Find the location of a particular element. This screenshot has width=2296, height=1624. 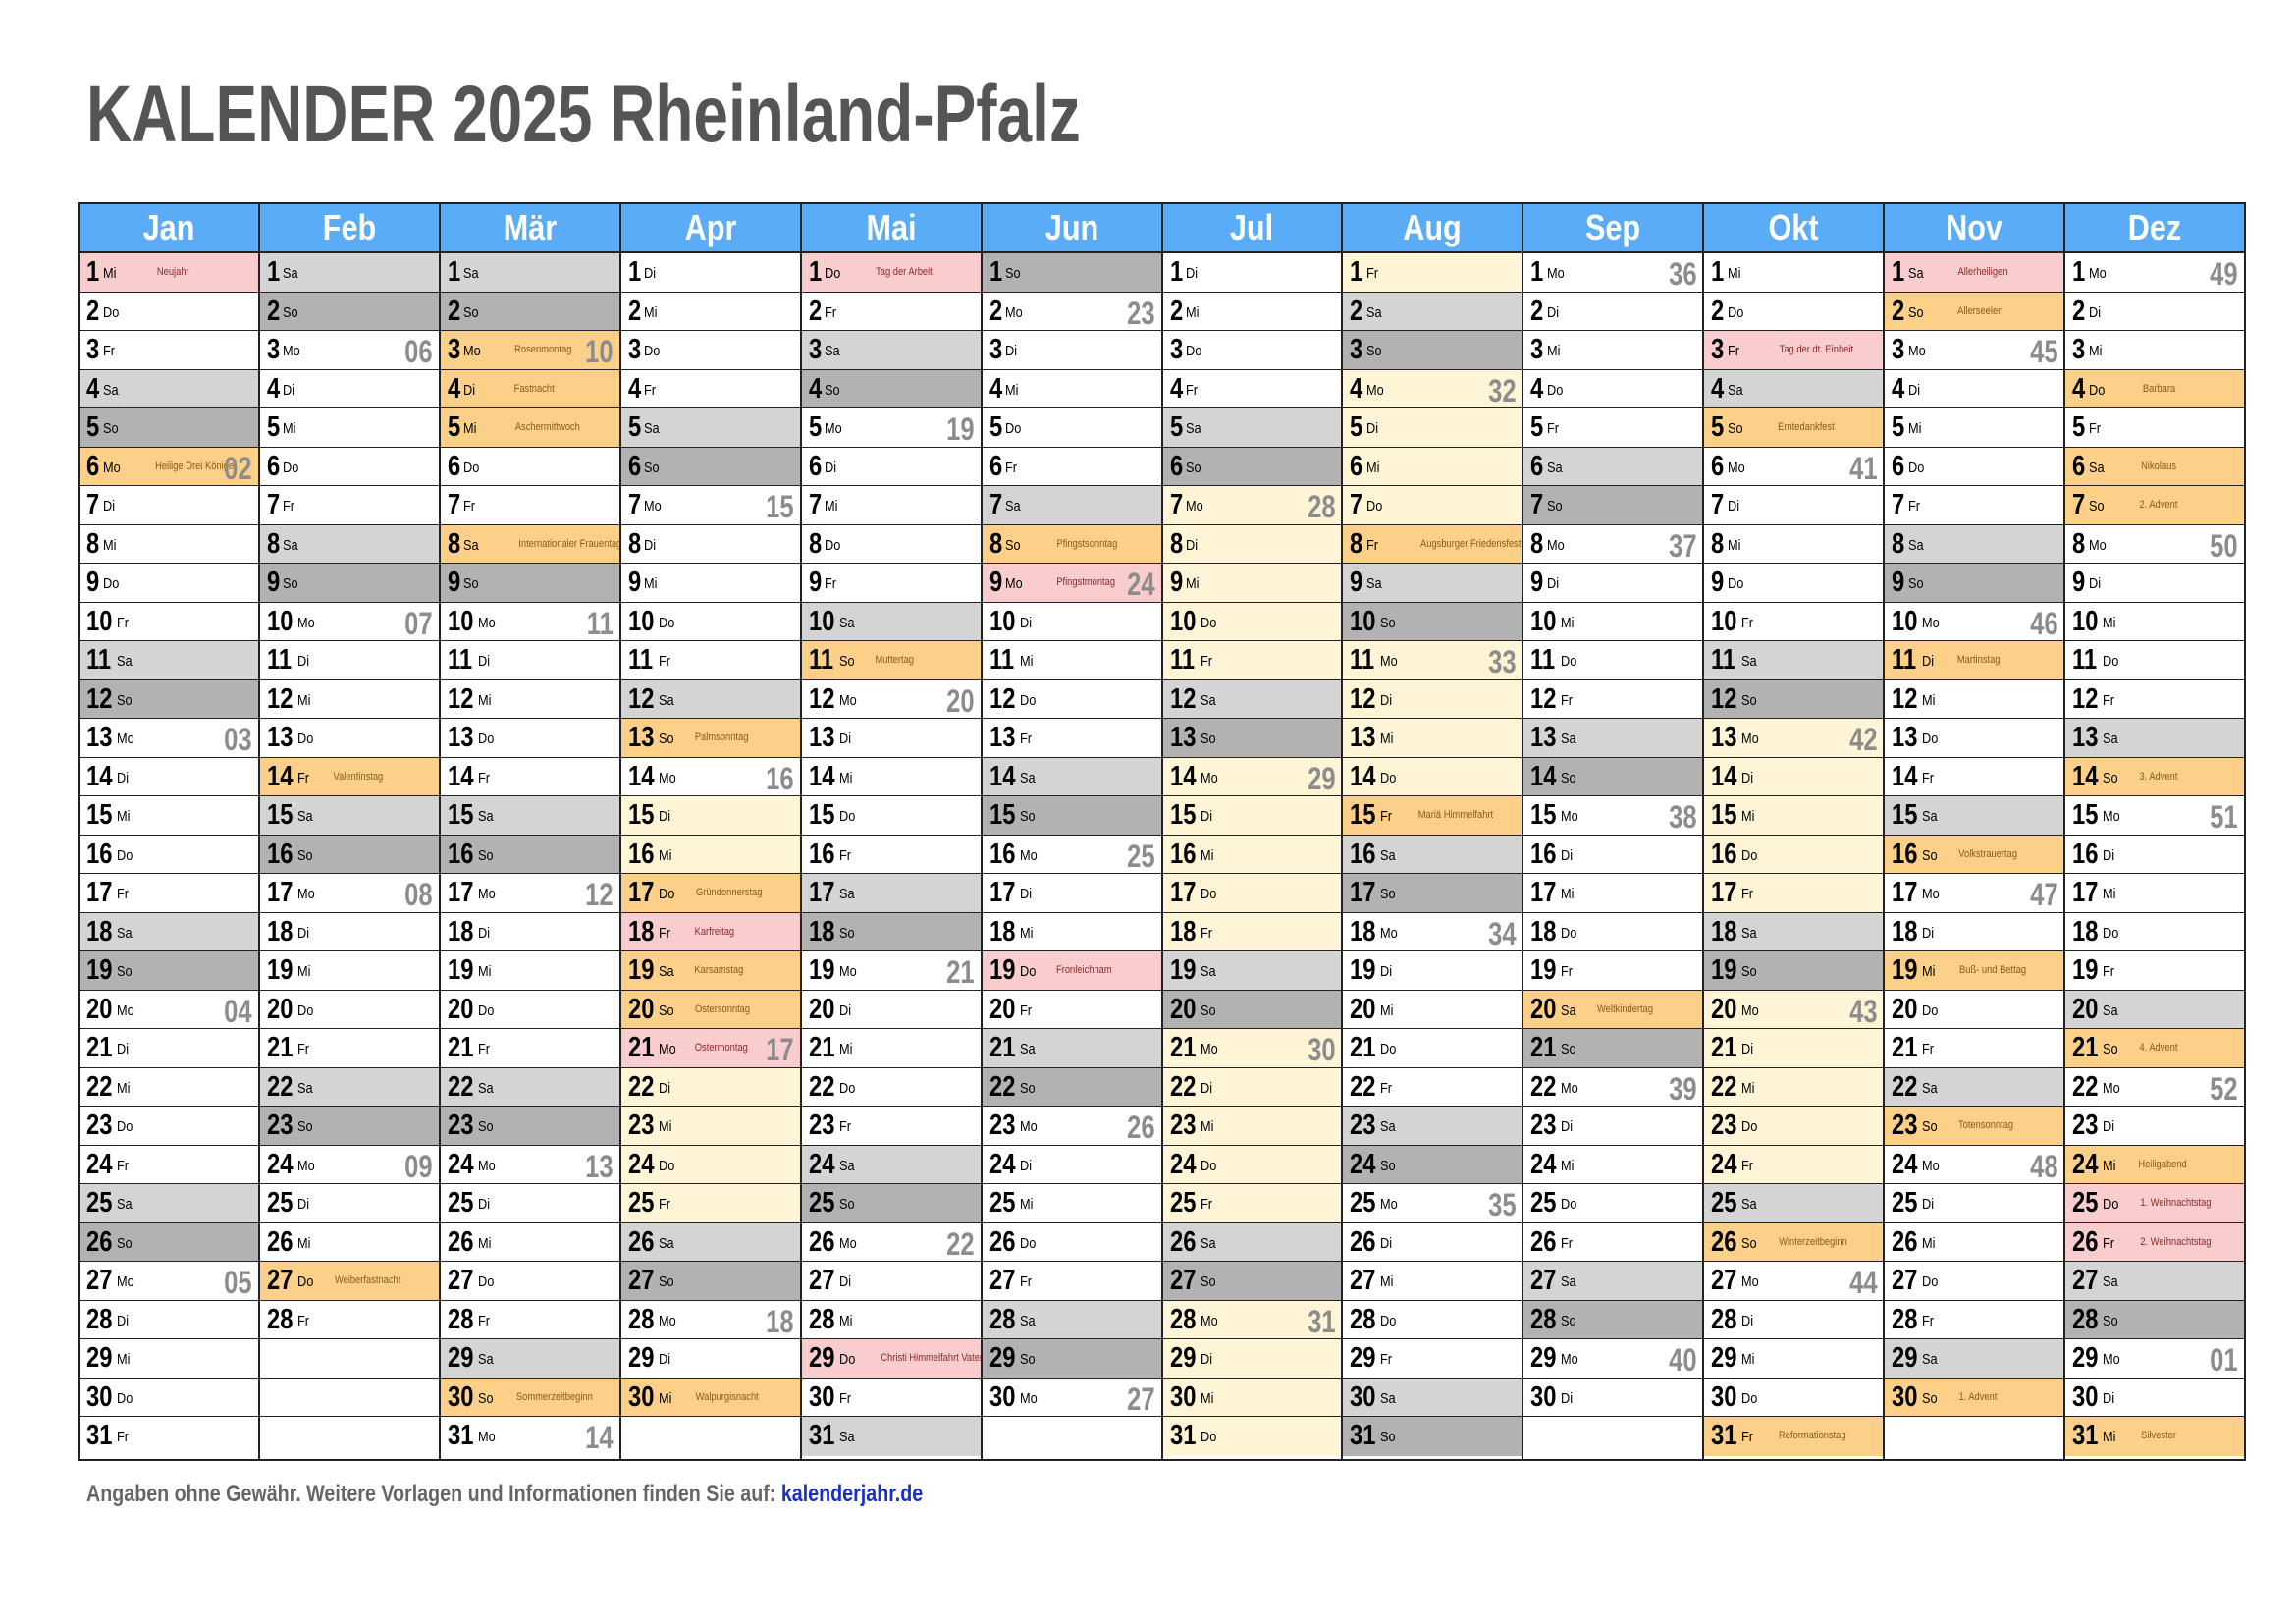

day-cell: 27 Di is located at coordinates (891, 1281).